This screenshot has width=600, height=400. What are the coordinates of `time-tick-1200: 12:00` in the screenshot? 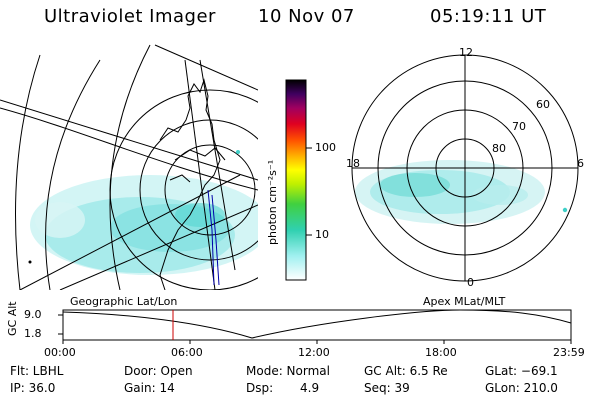 It's located at (314, 352).